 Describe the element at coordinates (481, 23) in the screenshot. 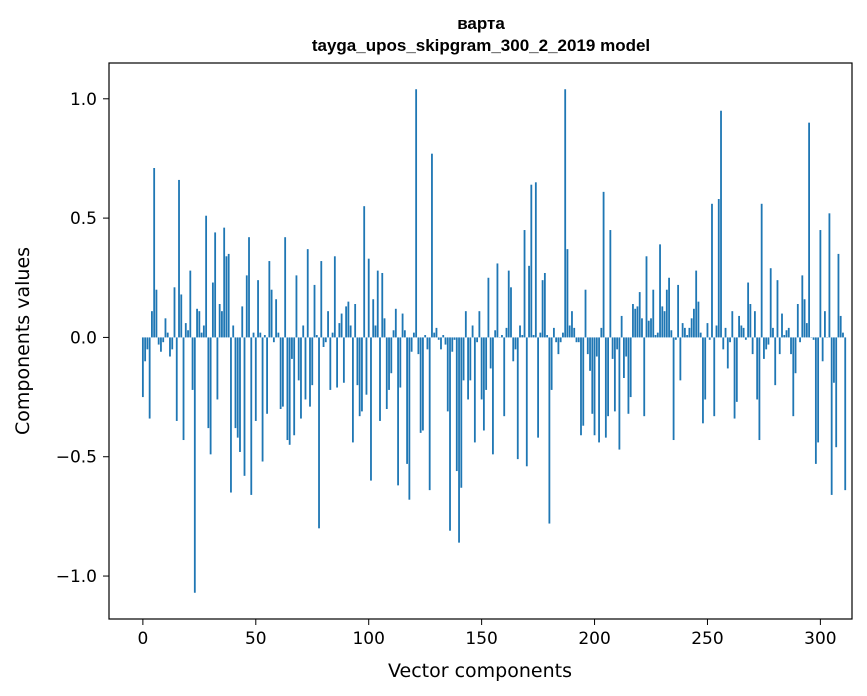

I see `chart-title: варта` at that location.